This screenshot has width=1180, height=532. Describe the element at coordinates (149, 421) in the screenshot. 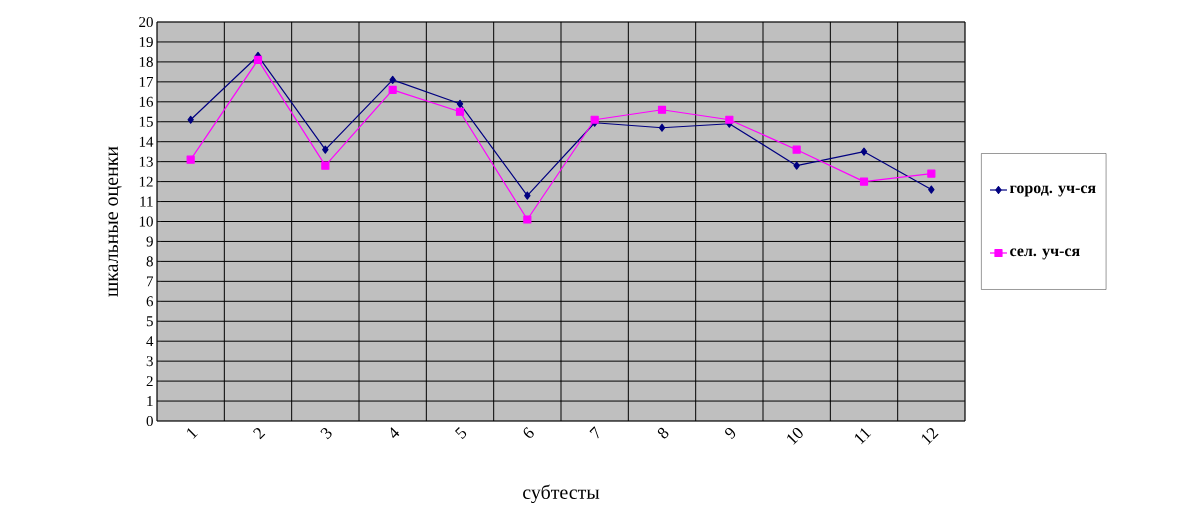

I see `y-tick-label: 0` at that location.